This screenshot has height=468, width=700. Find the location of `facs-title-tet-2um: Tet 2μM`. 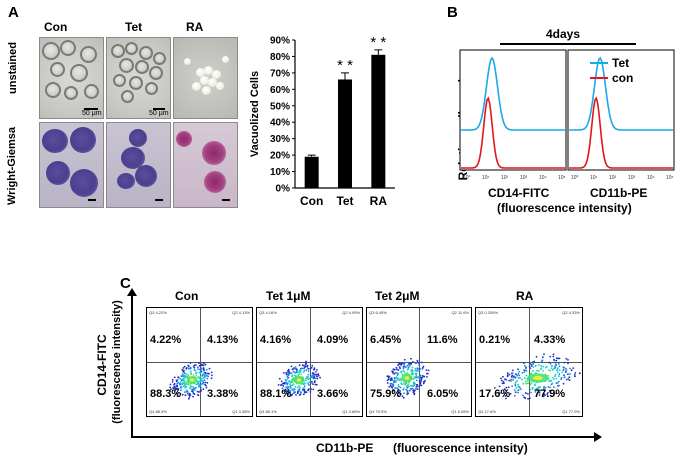

facs-title-tet-2um: Tet 2μM is located at coordinates (397, 296).